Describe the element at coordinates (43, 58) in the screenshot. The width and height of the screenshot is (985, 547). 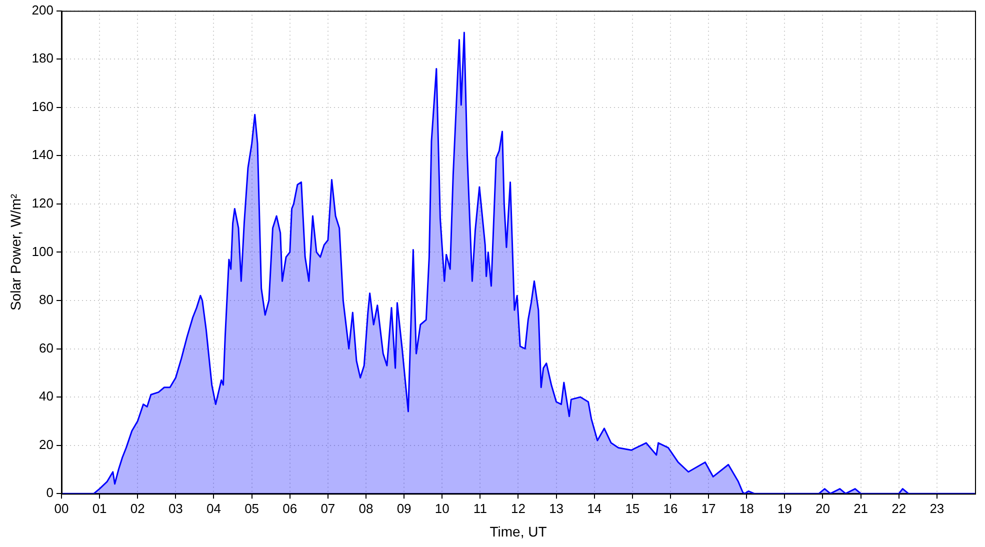
I see `y-tick-label: 180` at that location.